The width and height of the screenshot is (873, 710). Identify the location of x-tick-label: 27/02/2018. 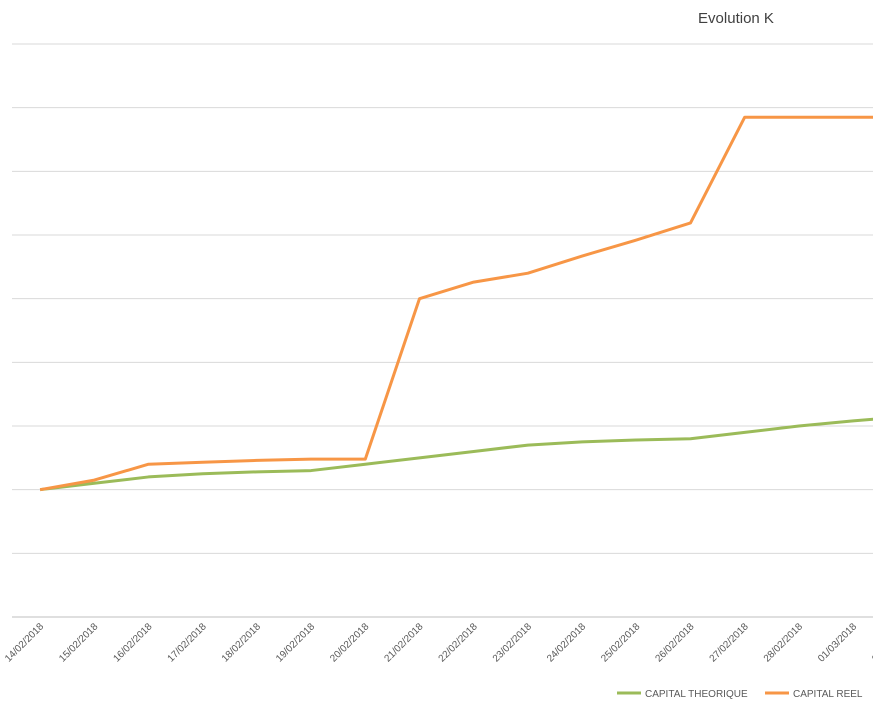
(729, 642).